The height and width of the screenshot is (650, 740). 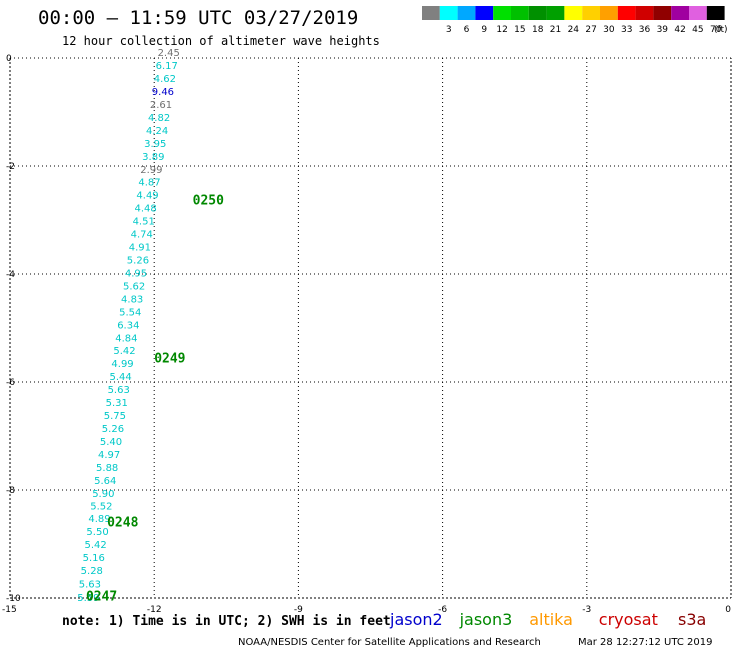 What do you see at coordinates (140, 248) in the screenshot?
I see `wave-height-point: 4.91` at bounding box center [140, 248].